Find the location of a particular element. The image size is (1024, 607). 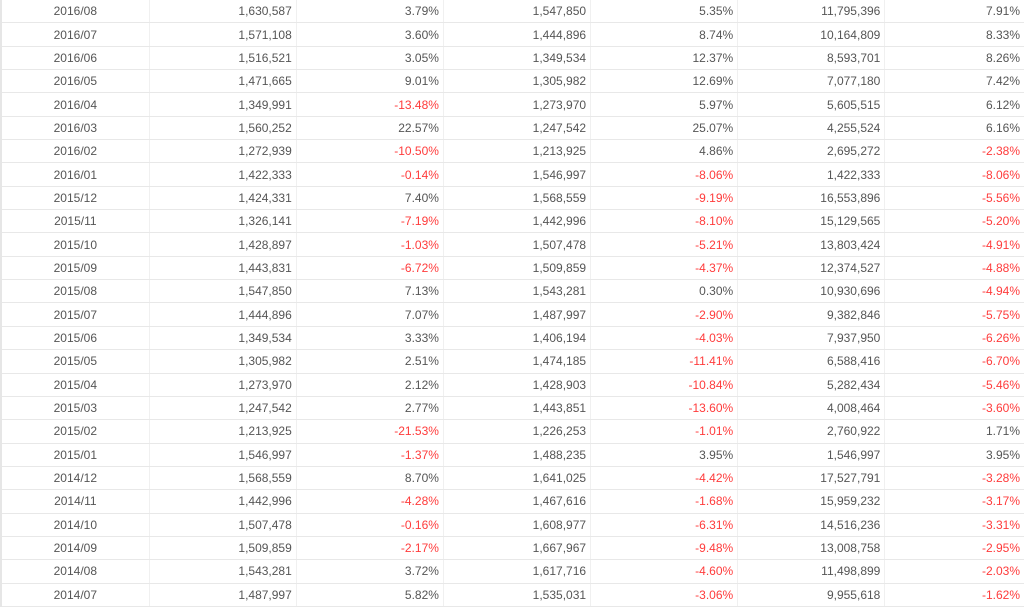

month-cell: 2016/04 is located at coordinates (75, 104).